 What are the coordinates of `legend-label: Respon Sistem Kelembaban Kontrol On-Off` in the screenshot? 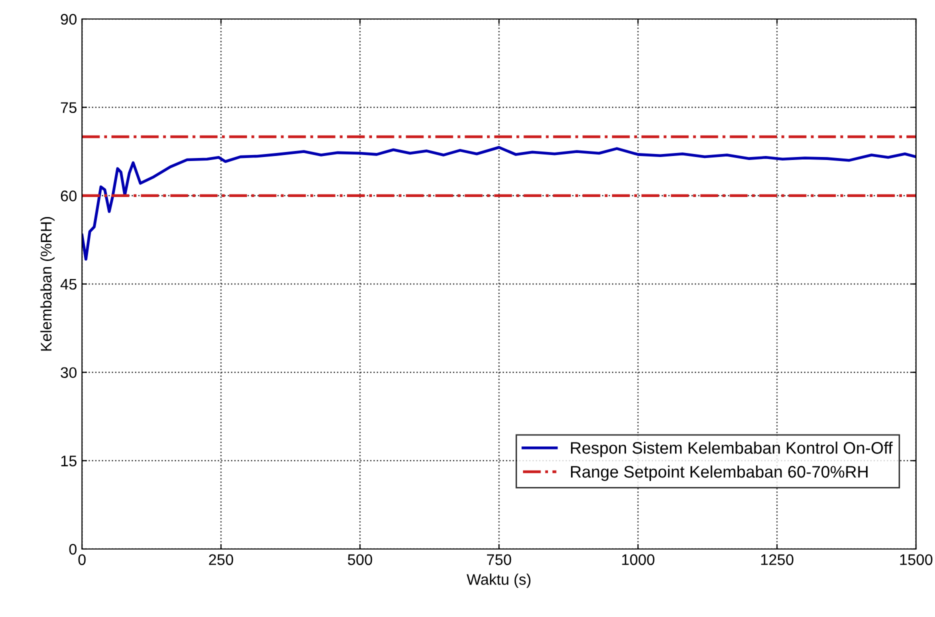 It's located at (732, 450).